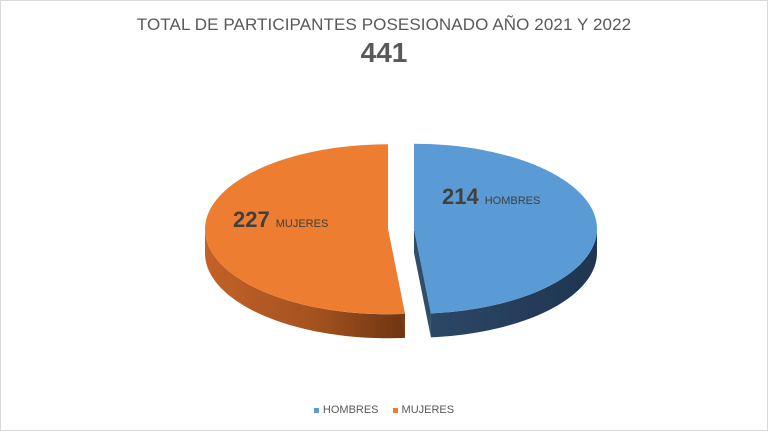 The image size is (768, 431). I want to click on pie-slice-top-mujeres, so click(305, 229).